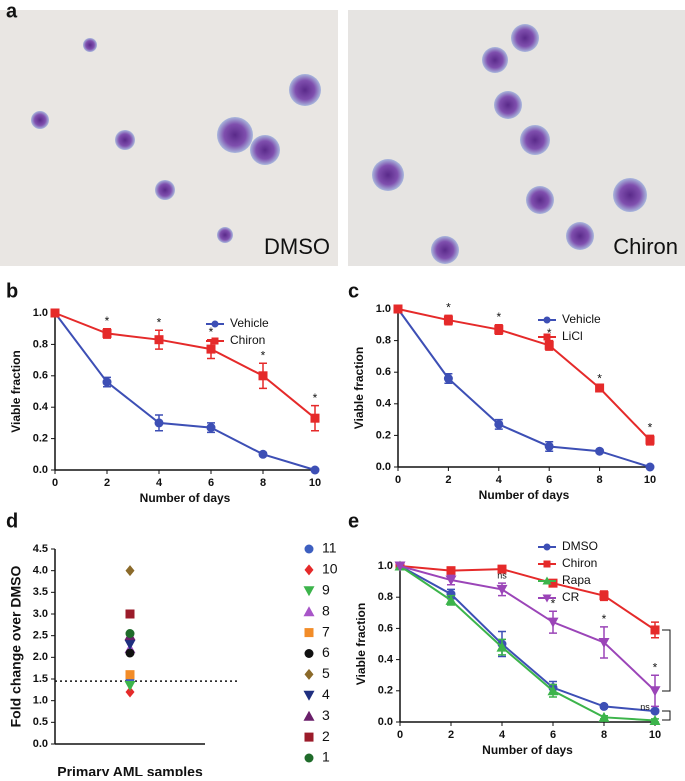 Image resolution: width=685 pixels, height=781 pixels. I want to click on y-tick-label: 3.5, so click(40, 592).